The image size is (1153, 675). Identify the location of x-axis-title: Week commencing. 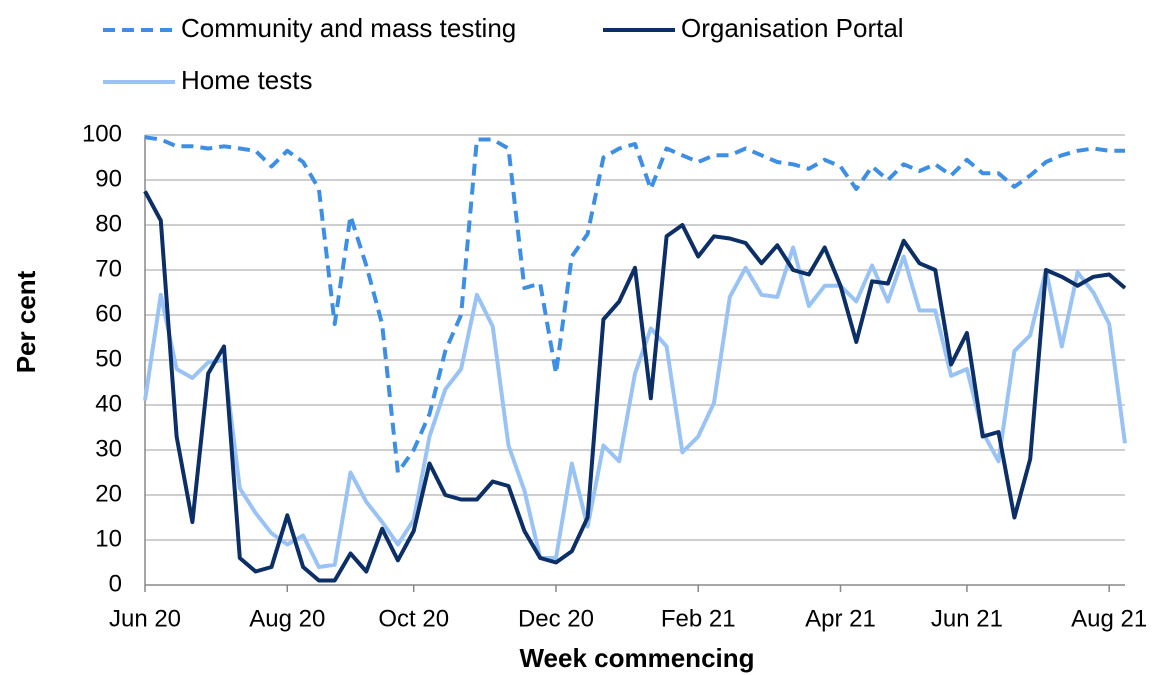
(636, 658).